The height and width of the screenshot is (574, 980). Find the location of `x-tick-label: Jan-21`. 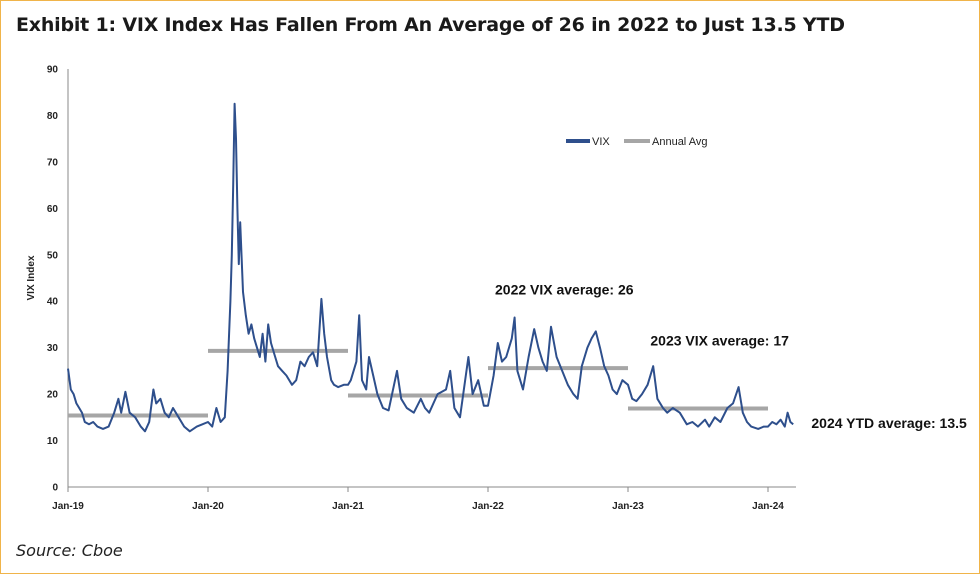

x-tick-label: Jan-21 is located at coordinates (348, 506).